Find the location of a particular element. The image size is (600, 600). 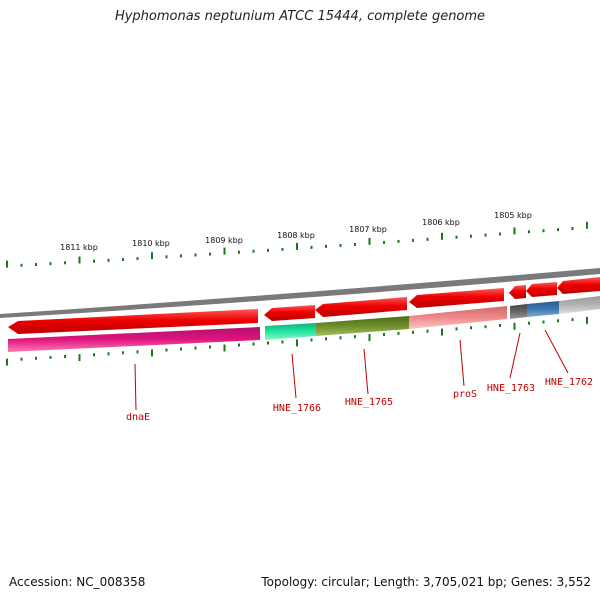

gene-arrow-hne1763 is located at coordinates (517, 292).